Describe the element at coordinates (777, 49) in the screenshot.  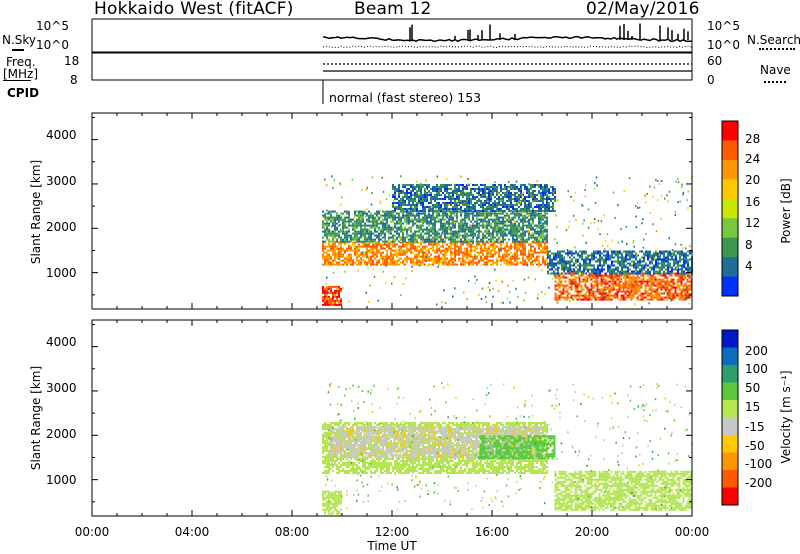
I see `nsearch-legend-line` at that location.